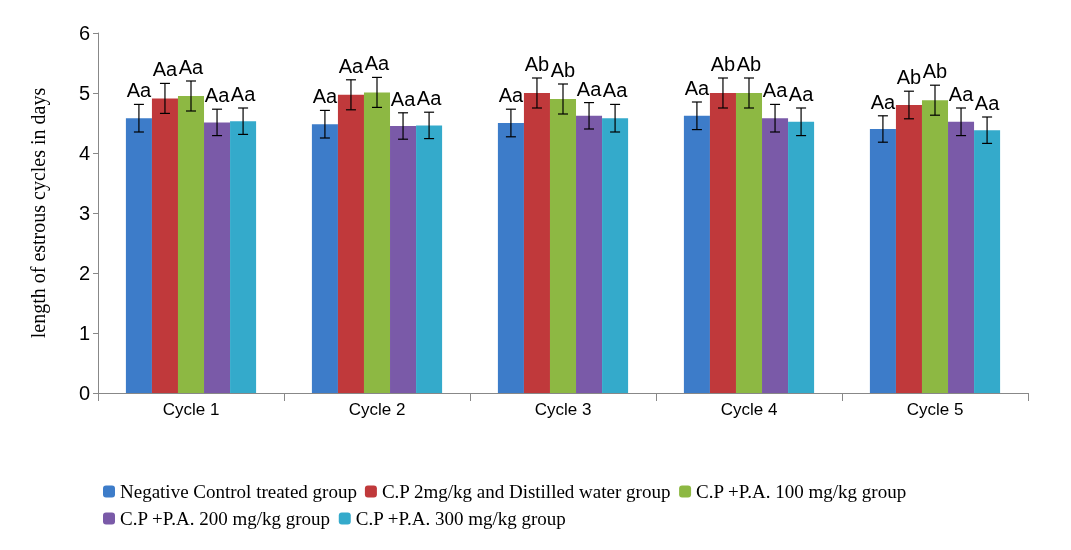  Describe the element at coordinates (563, 409) in the screenshot. I see `x-tick-label: Cycle 3` at that location.